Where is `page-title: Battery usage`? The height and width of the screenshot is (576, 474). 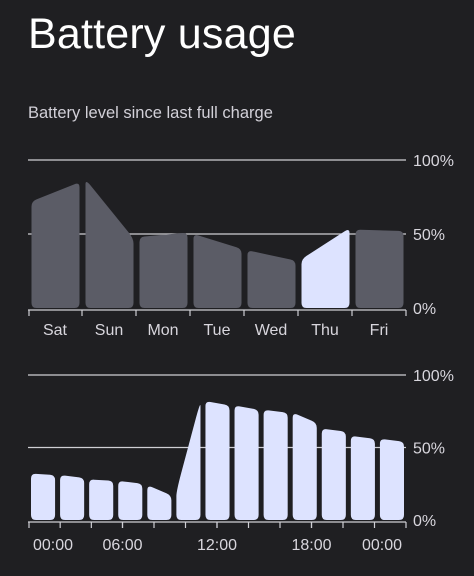
page-title: Battery usage is located at coordinates (162, 34).